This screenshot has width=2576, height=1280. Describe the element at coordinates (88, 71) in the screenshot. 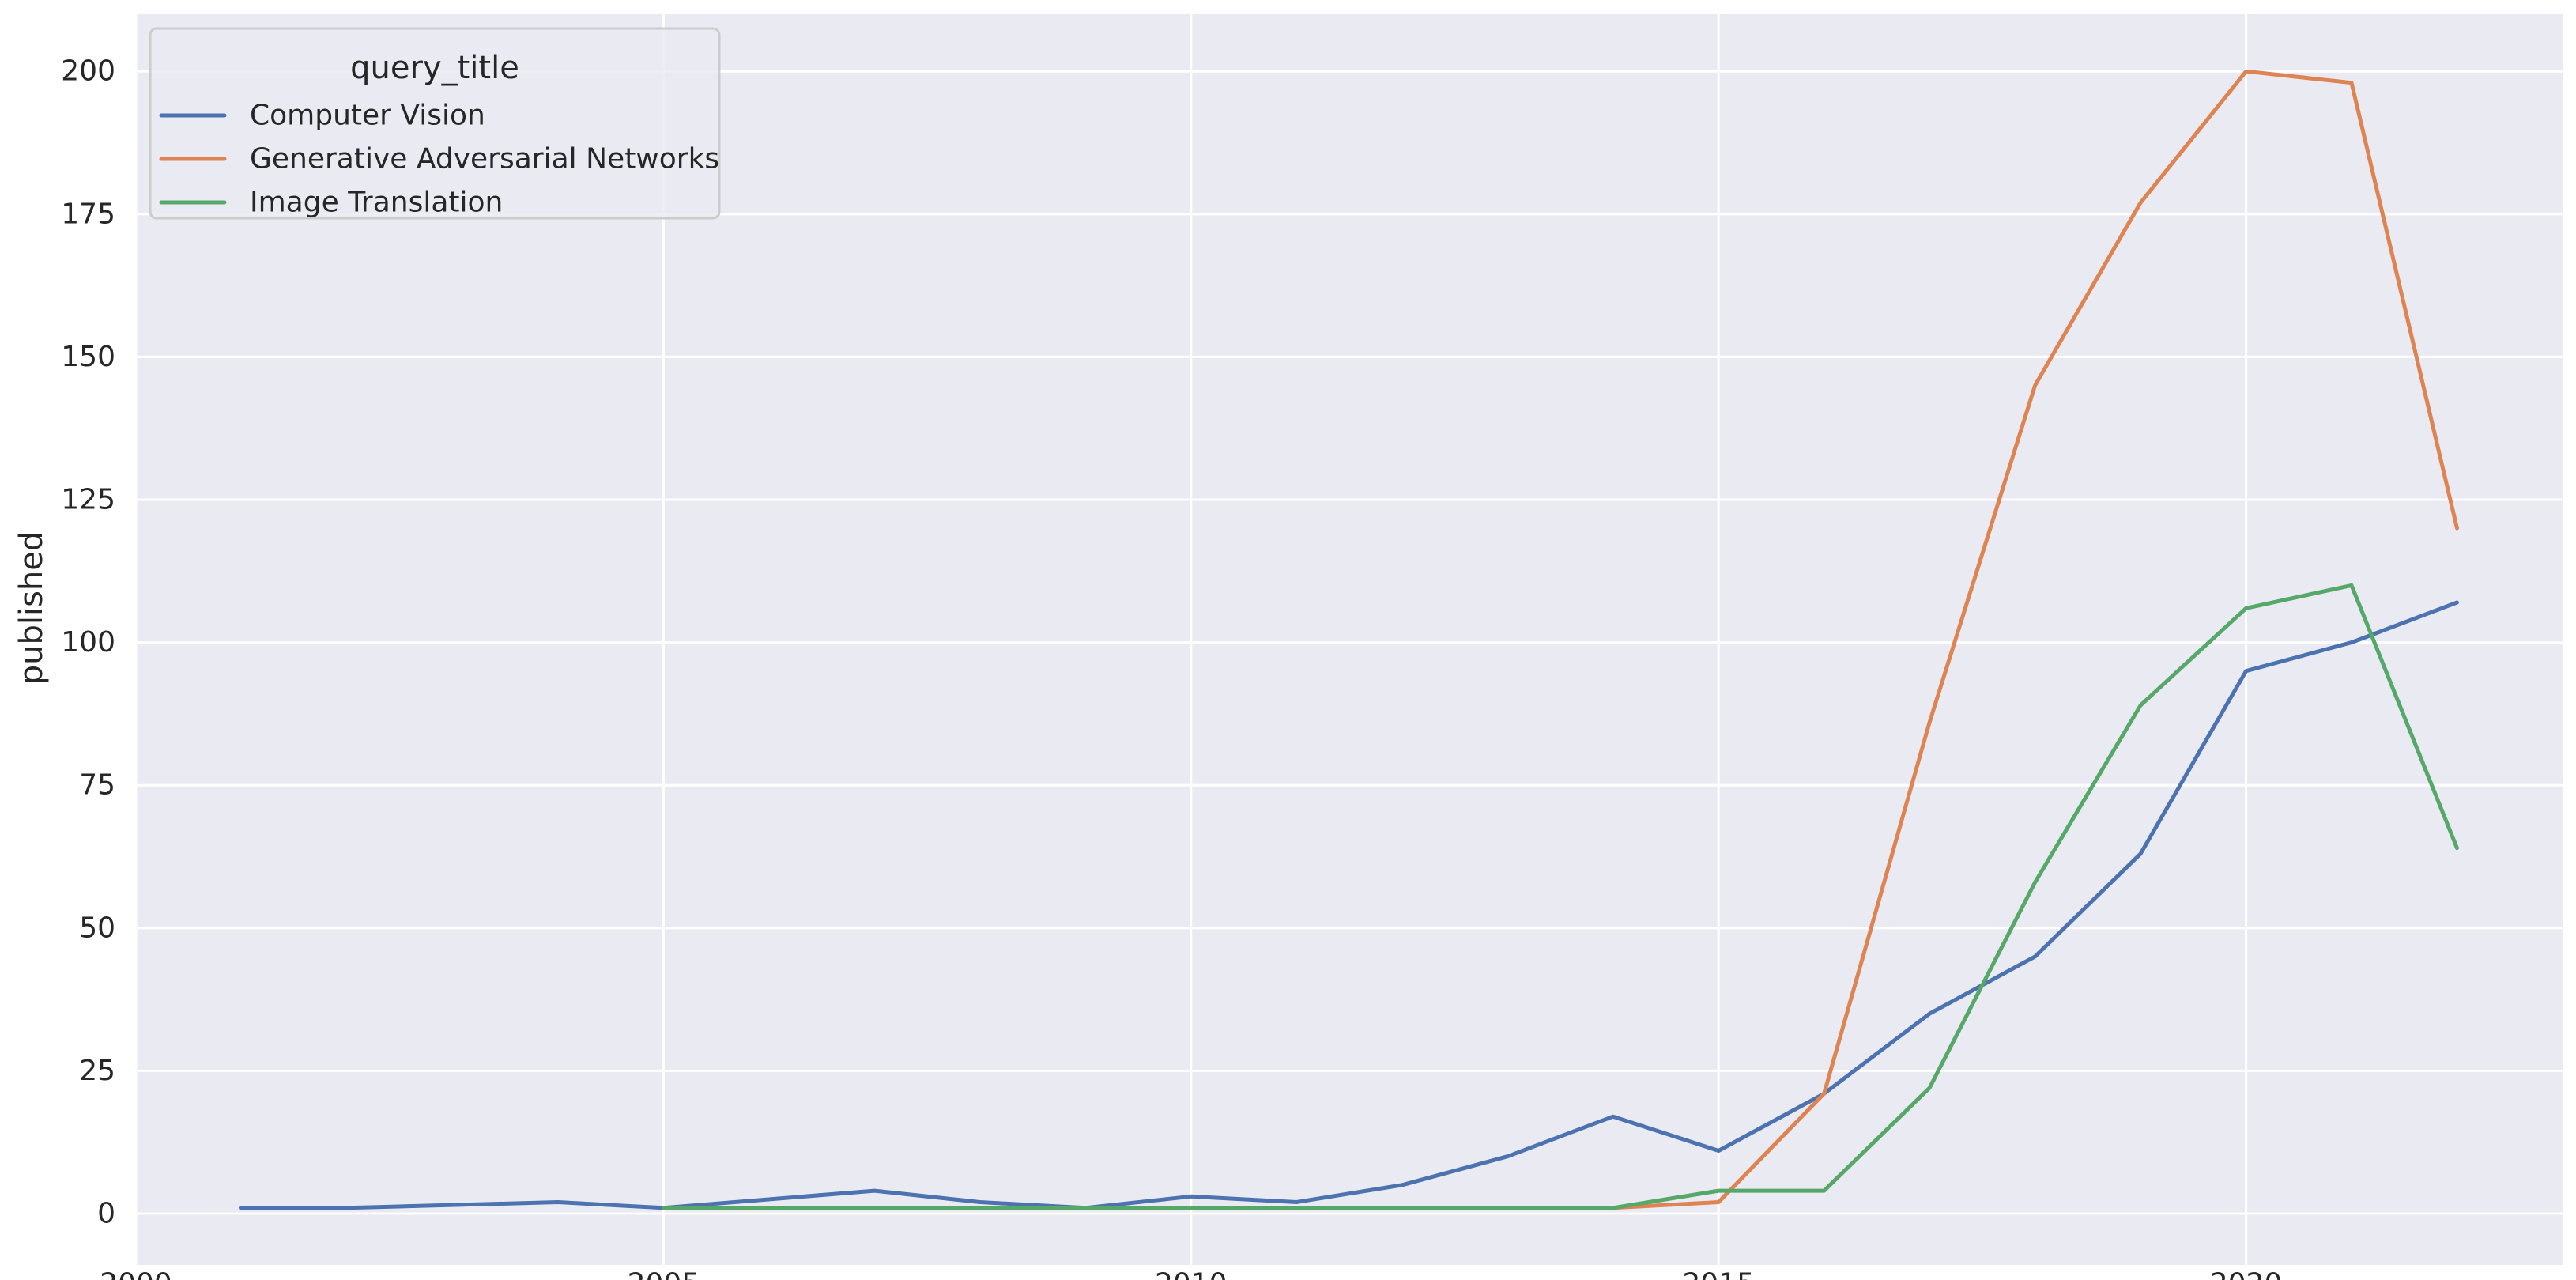

I see `y-tick-label: 200` at that location.